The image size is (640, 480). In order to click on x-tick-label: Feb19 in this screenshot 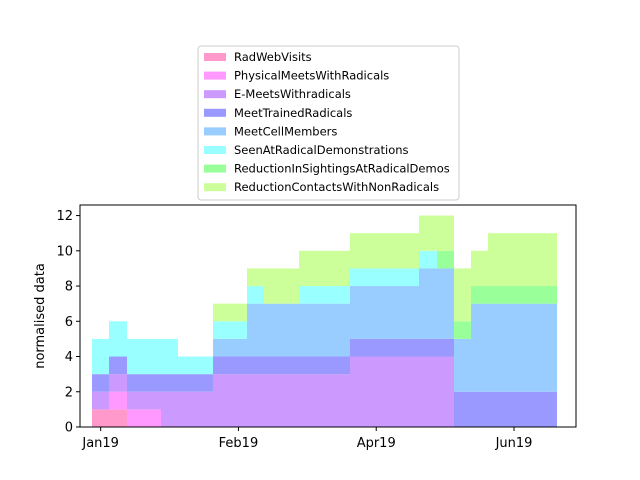, I will do `click(239, 443)`.